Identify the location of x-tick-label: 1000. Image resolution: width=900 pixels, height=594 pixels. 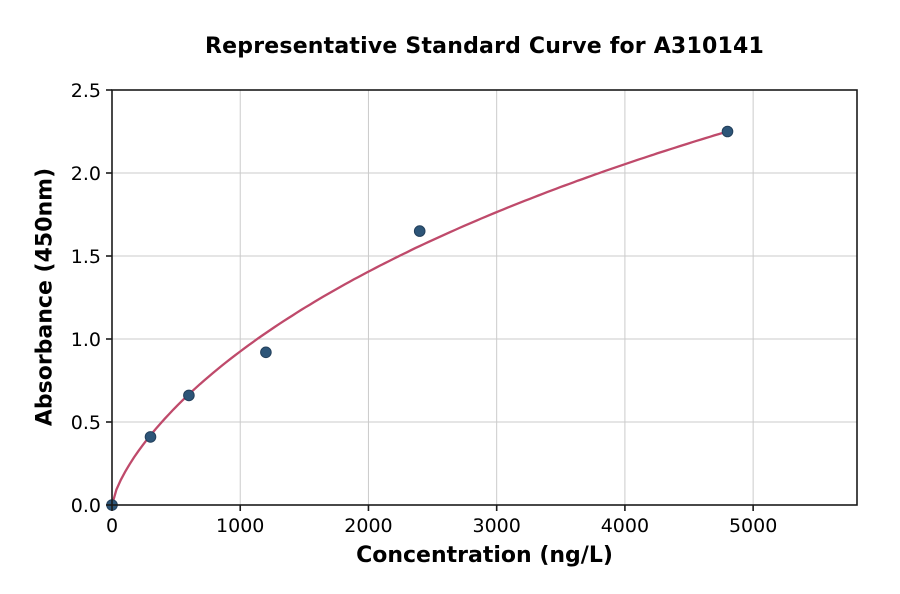
(240, 526).